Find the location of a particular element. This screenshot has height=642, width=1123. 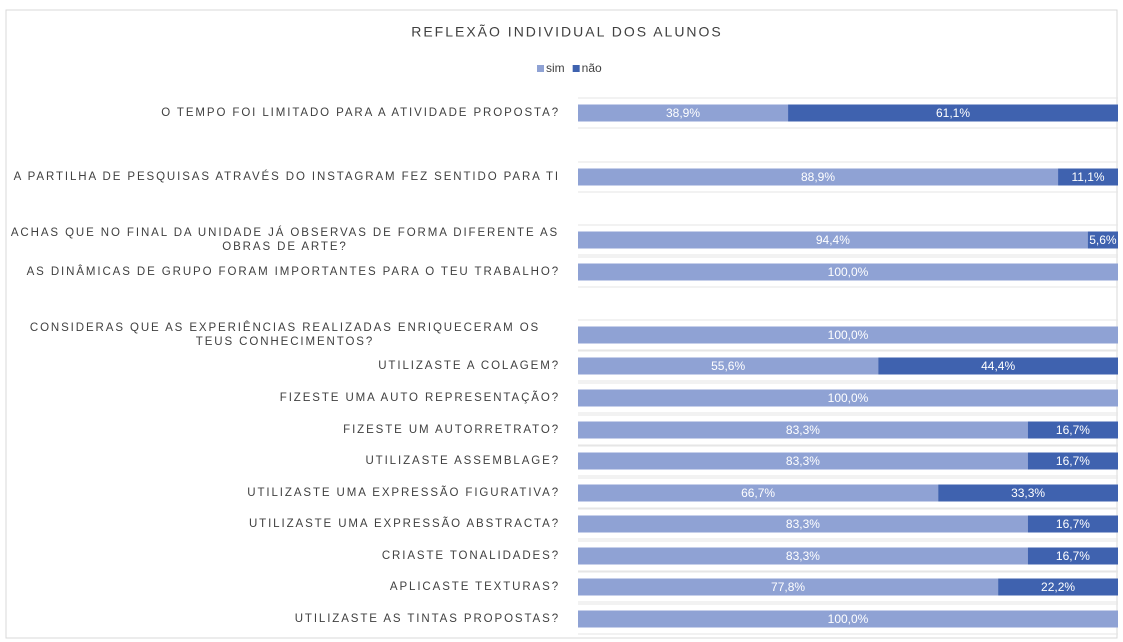

category-label: FIZESTE UM AUTORRETRATO? is located at coordinates (285, 430).